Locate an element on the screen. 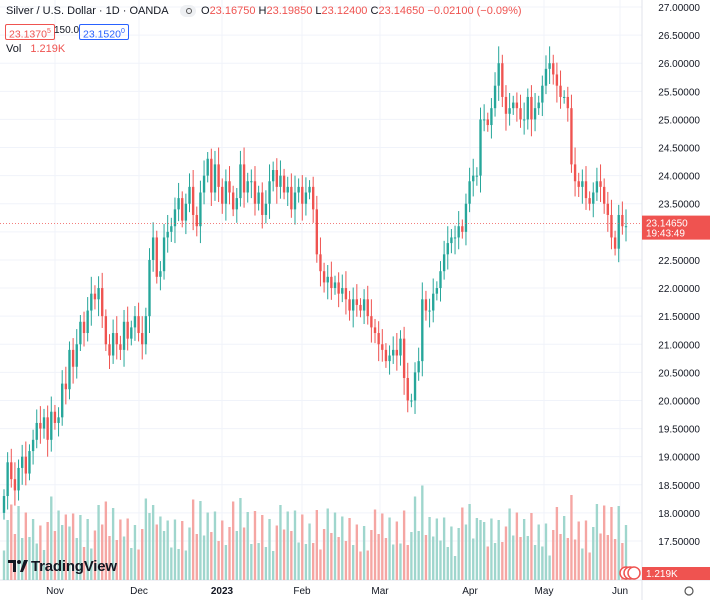 The width and height of the screenshot is (710, 600). open-value: 23.16750 is located at coordinates (232, 11).